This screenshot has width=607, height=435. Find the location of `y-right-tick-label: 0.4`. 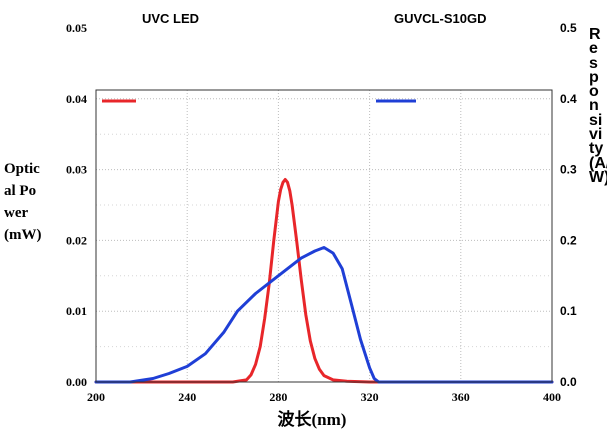

y-right-tick-label: 0.4 is located at coordinates (568, 99).